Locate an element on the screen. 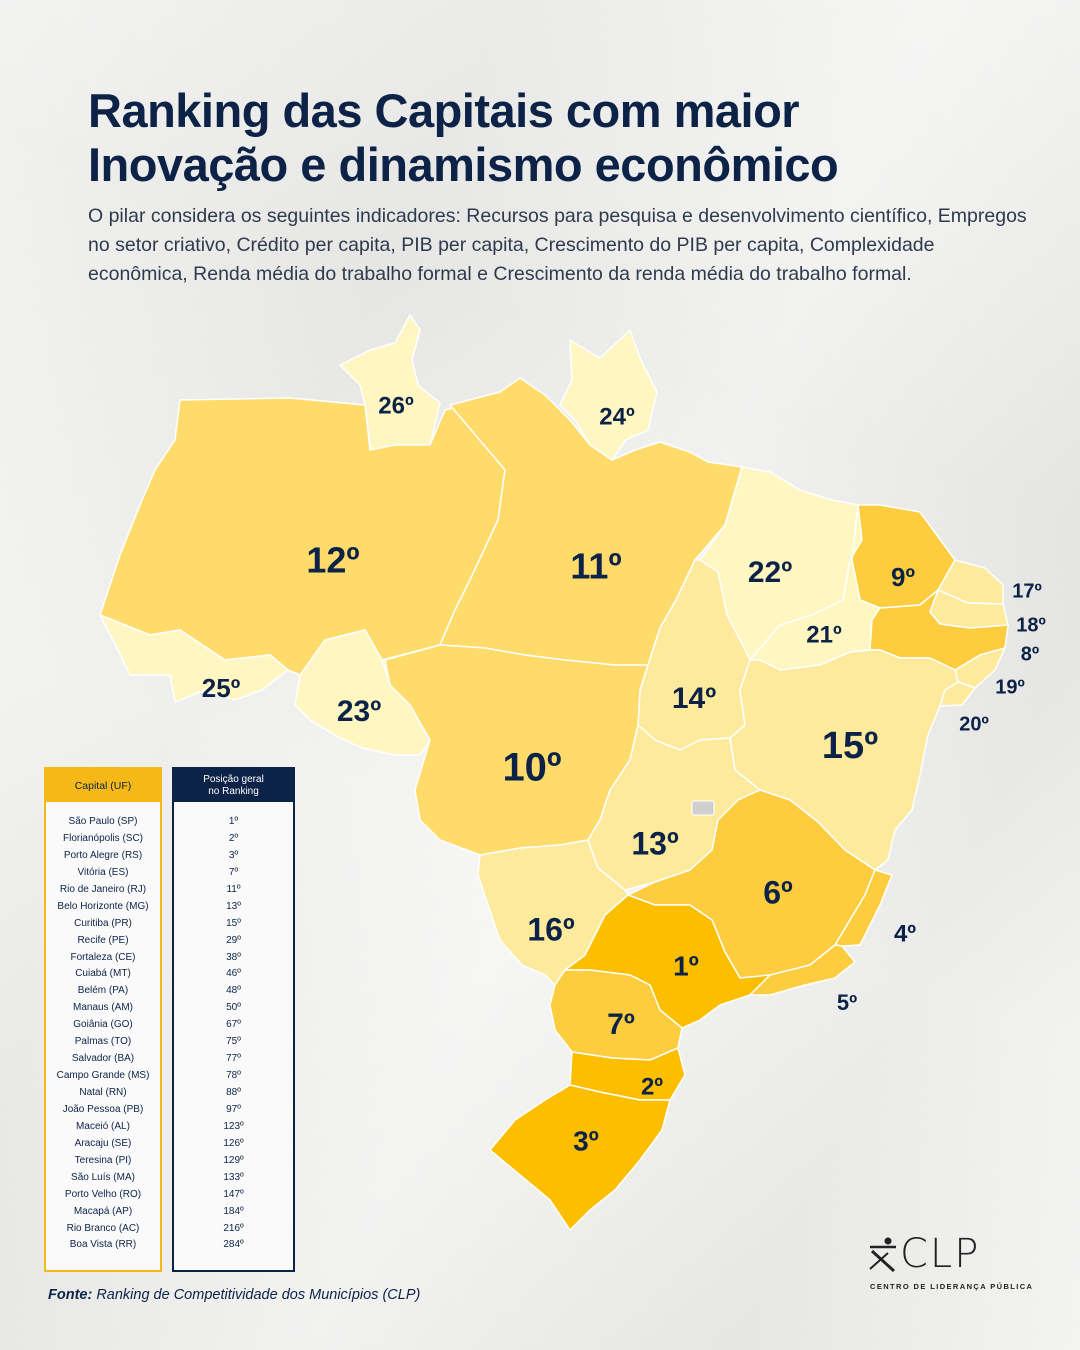  rank-label-ms: 16º is located at coordinates (551, 929).